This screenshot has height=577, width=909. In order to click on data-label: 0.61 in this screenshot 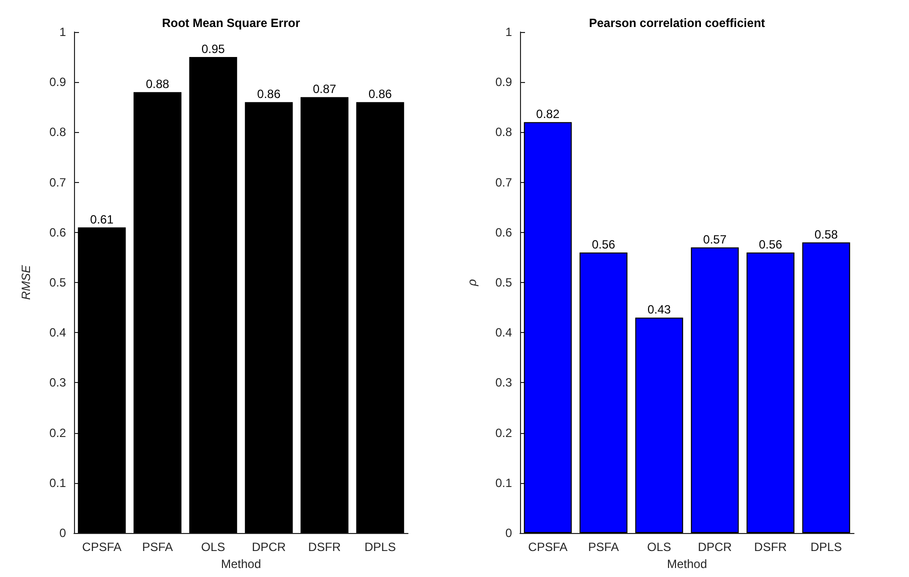, I will do `click(102, 219)`.